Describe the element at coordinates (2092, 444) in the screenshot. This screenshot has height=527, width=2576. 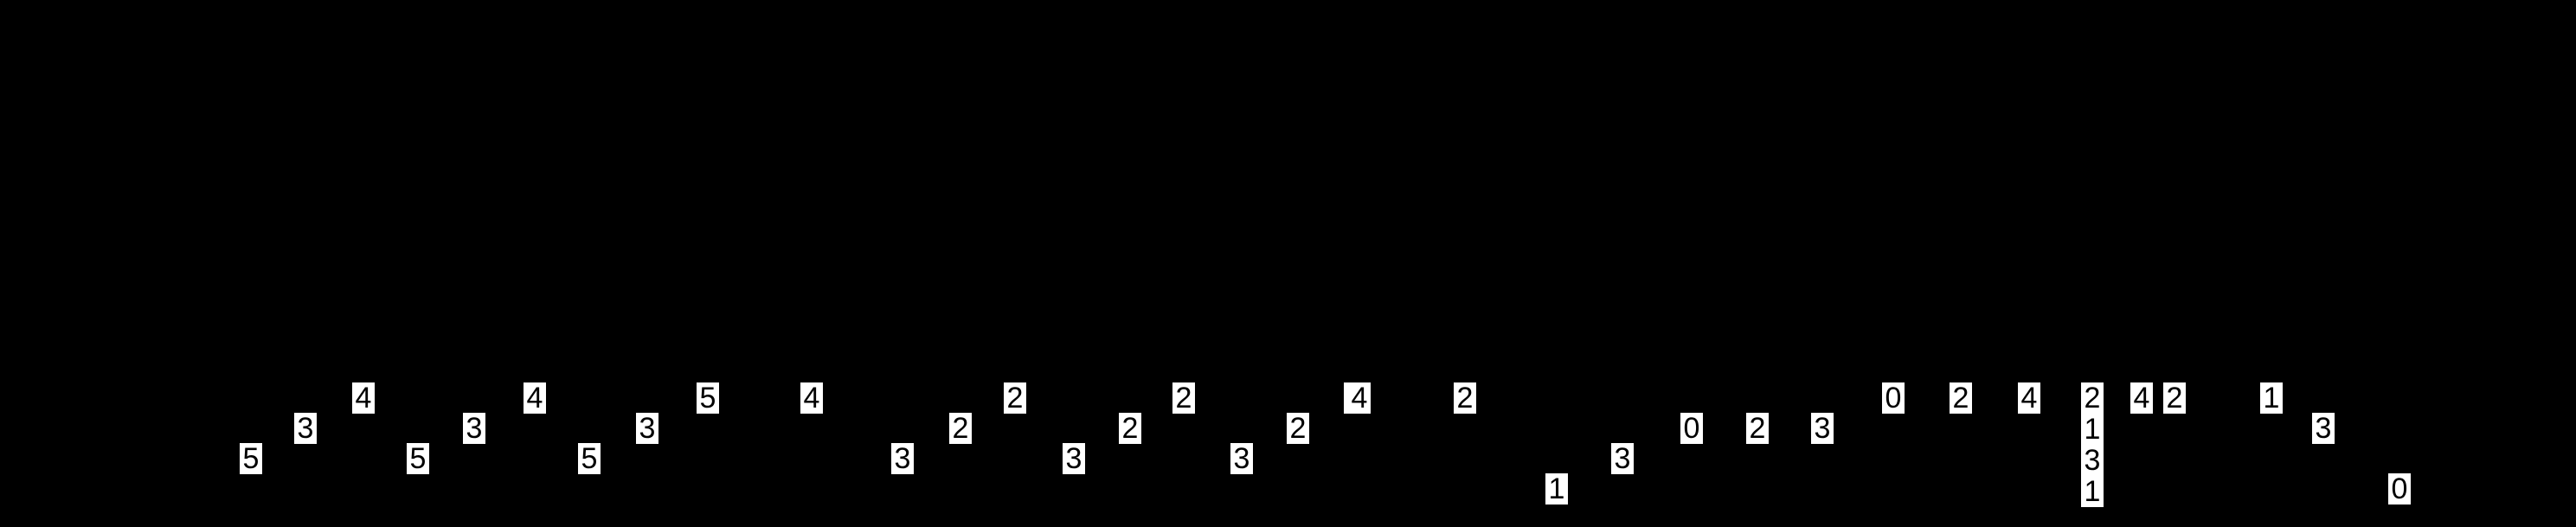
I see `digit-label-stack: 2 1 3 1` at that location.